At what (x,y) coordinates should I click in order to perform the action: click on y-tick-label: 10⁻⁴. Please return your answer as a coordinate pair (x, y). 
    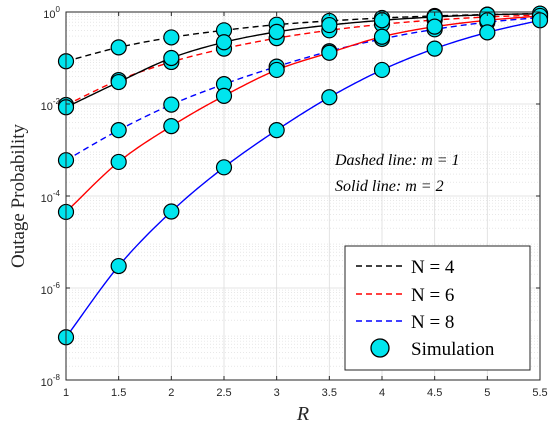
    Looking at the image, I should click on (51, 197).